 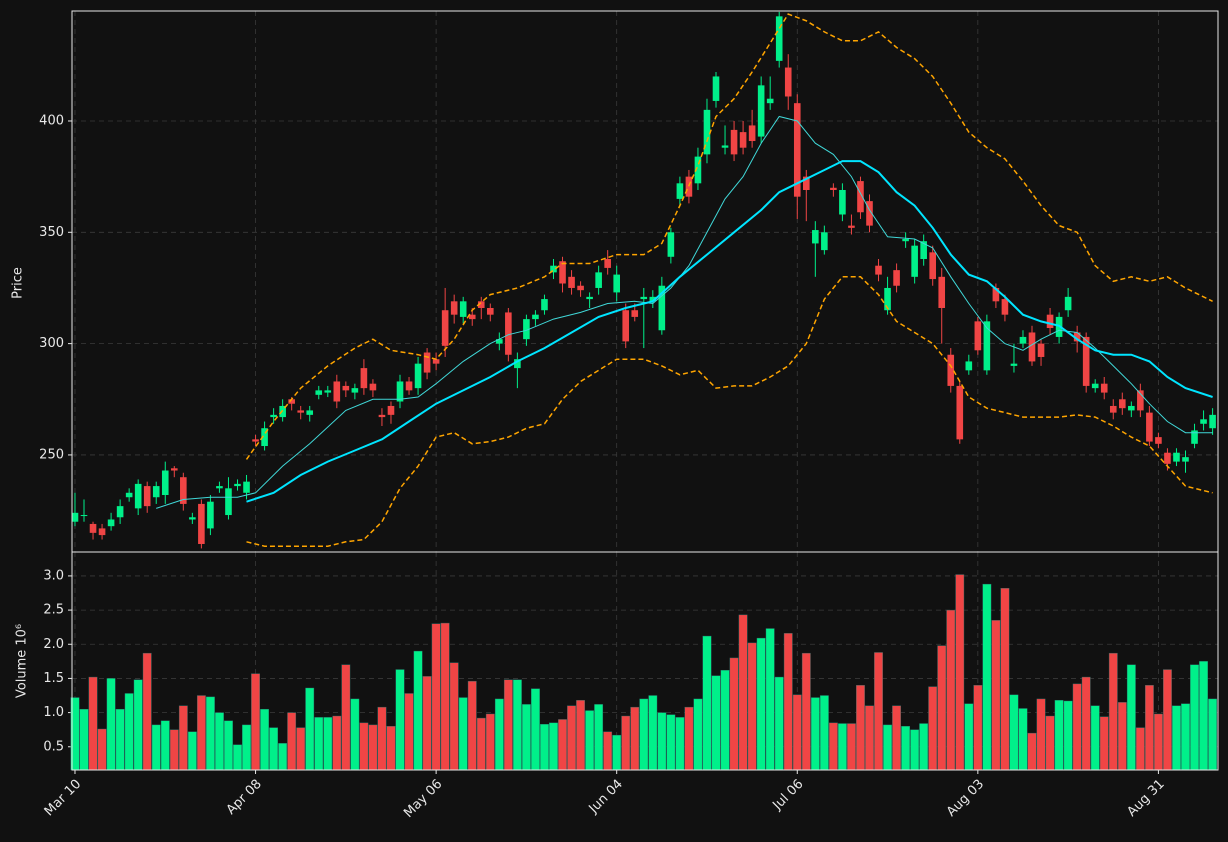 I want to click on y-tick-label: 0.5, so click(x=53, y=746).